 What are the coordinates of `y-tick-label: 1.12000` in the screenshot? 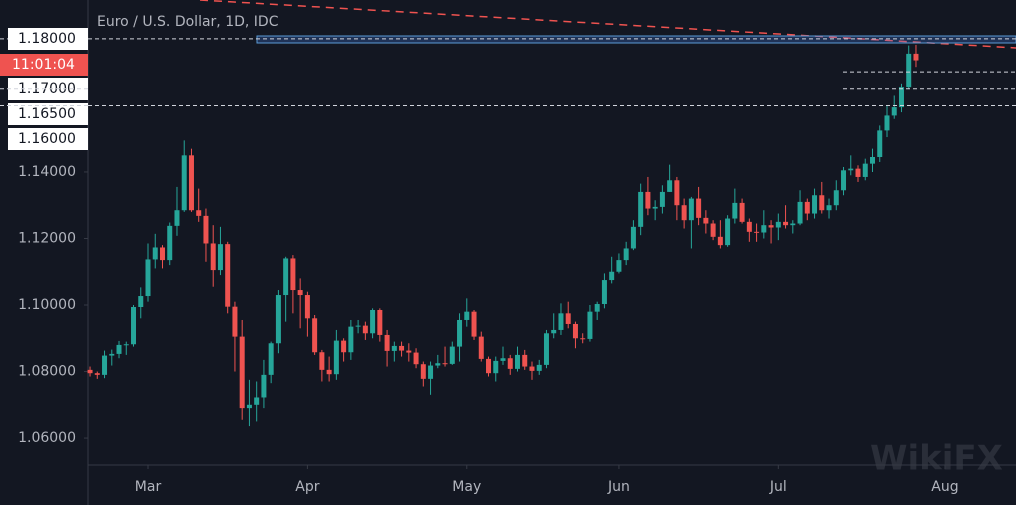 It's located at (47, 238).